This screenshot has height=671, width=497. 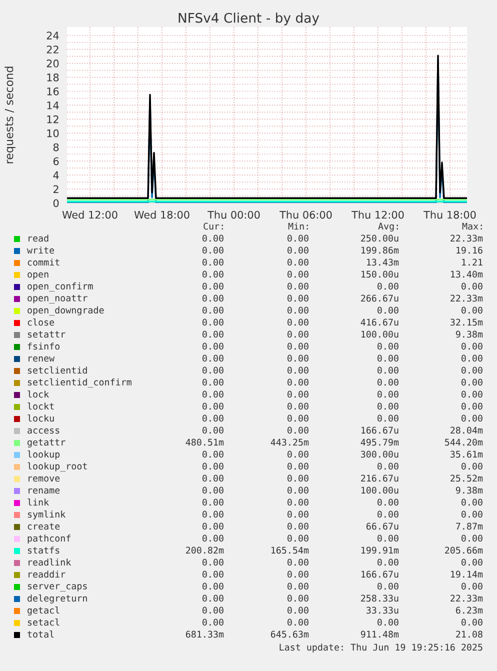 I want to click on x-tick-label: Thu 12:00, so click(x=378, y=214).